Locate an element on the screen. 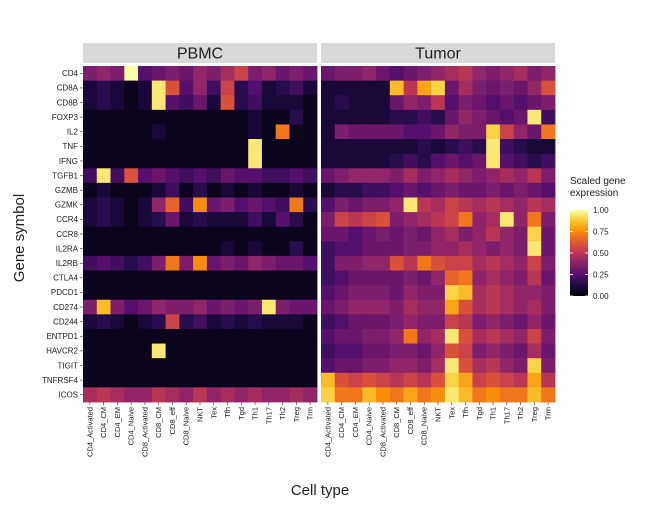 This screenshot has width=655, height=513. gene-label: TNF is located at coordinates (70, 146).